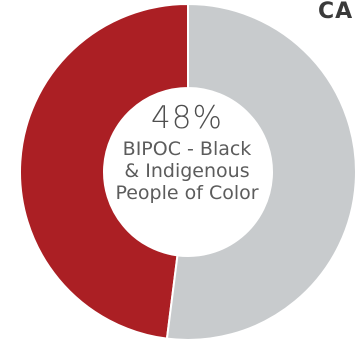 Image resolution: width=356 pixels, height=344 pixels. Describe the element at coordinates (187, 118) in the screenshot. I see `center-percentage: 48%` at that location.